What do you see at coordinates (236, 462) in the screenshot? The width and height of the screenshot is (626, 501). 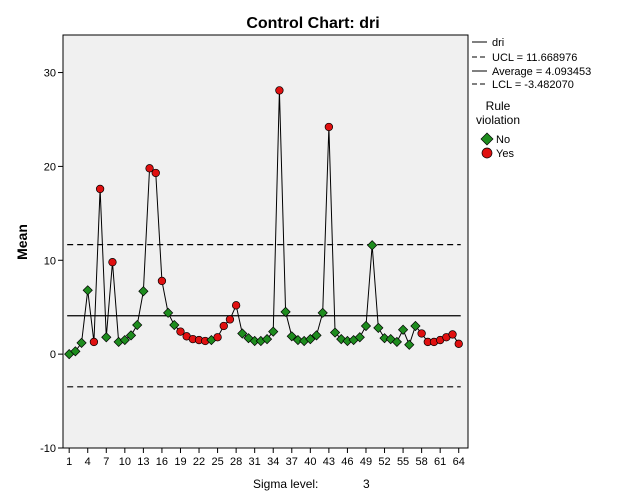 I see `x-tick-label: 28` at bounding box center [236, 462].